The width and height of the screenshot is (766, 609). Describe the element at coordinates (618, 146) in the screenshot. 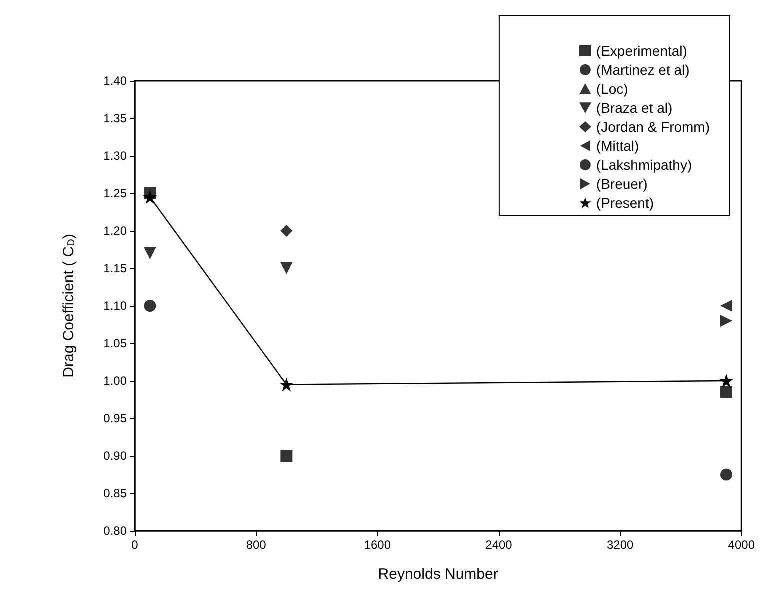

I see `legend-label: (Mittal)` at that location.